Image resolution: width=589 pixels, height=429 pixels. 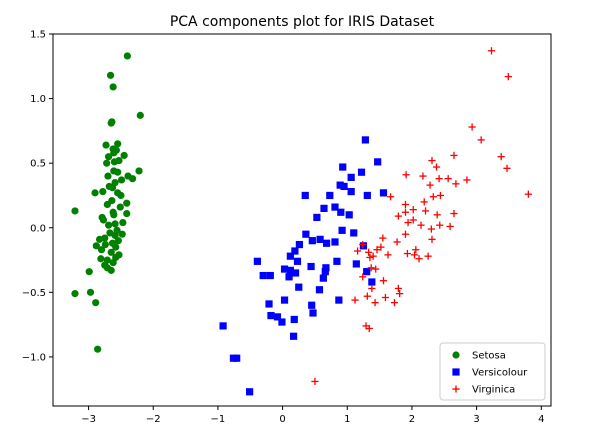 What do you see at coordinates (38, 228) in the screenshot?
I see `y-tick-label: 0.0` at bounding box center [38, 228].